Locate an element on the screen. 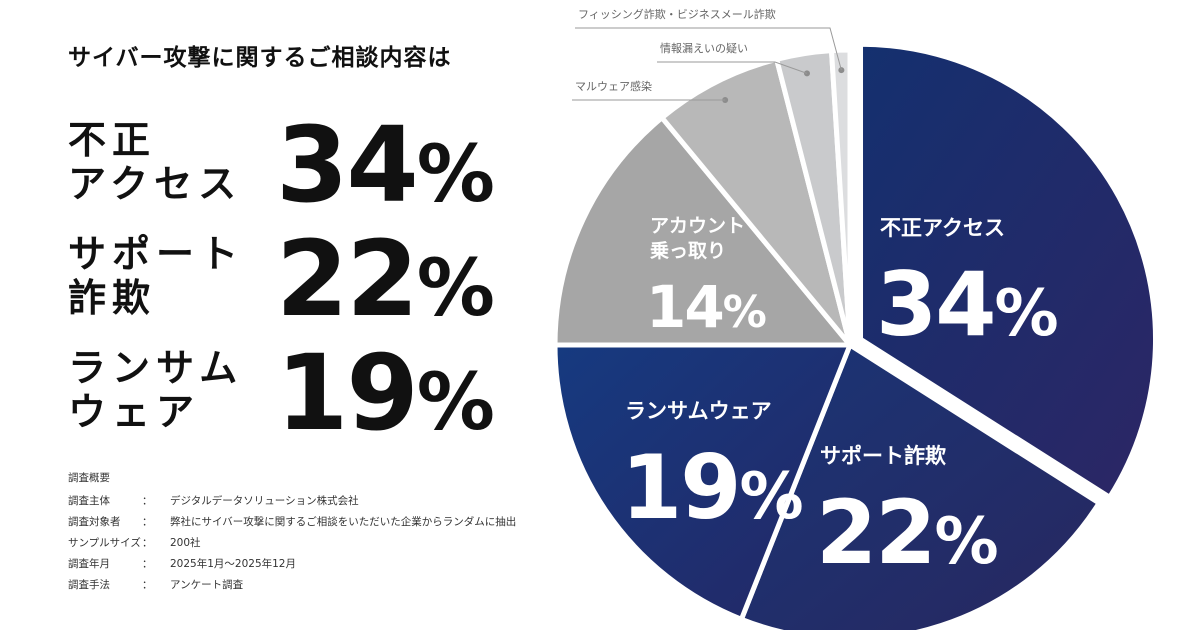 This screenshot has height=630, width=1200. callout-dot is located at coordinates (841, 70).